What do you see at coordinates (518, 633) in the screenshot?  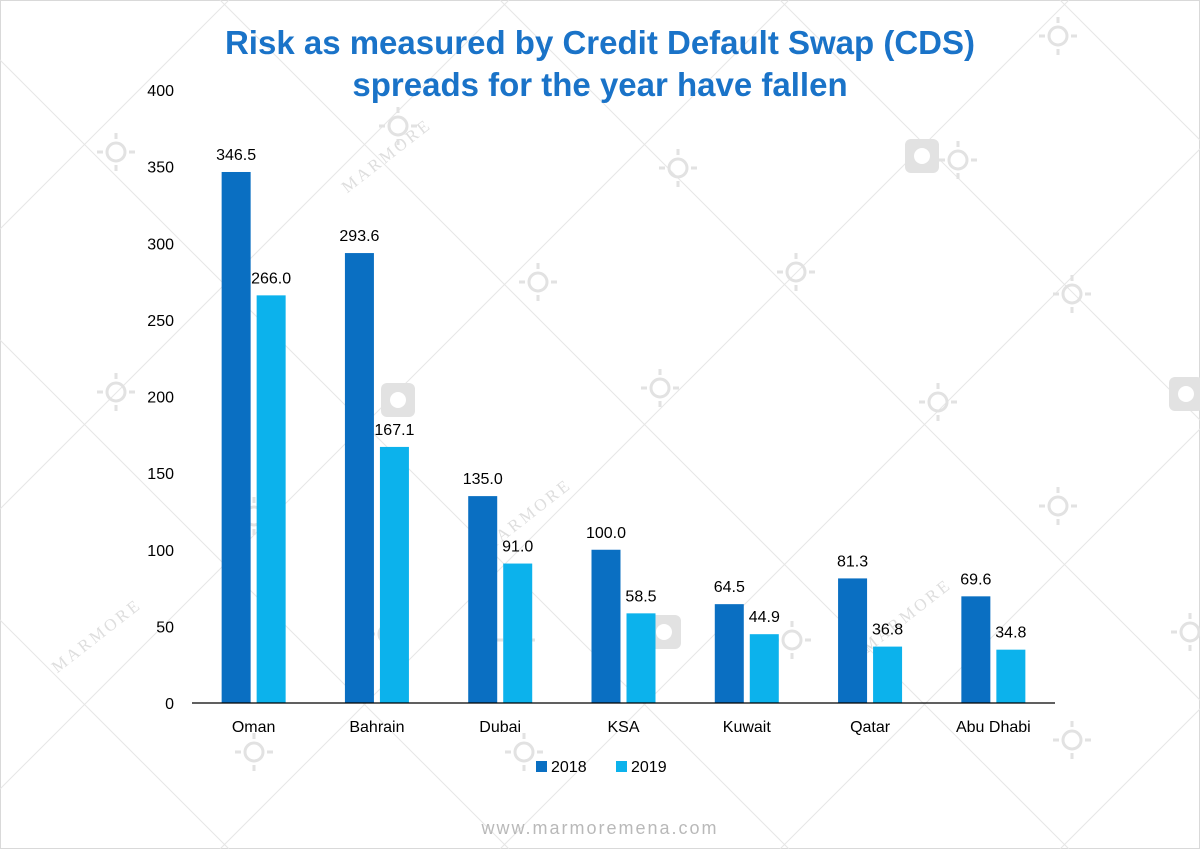 I see `bar-2019-dubai` at bounding box center [518, 633].